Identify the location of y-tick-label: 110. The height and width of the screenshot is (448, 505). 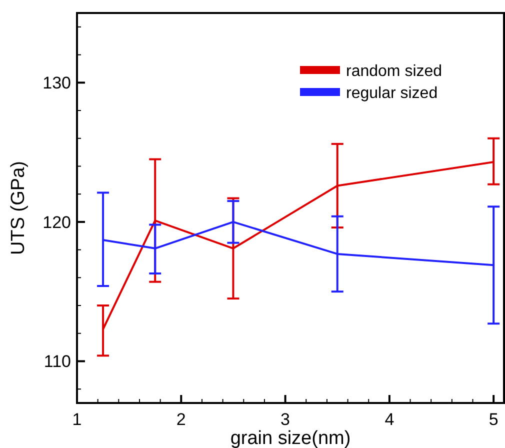
(57, 362).